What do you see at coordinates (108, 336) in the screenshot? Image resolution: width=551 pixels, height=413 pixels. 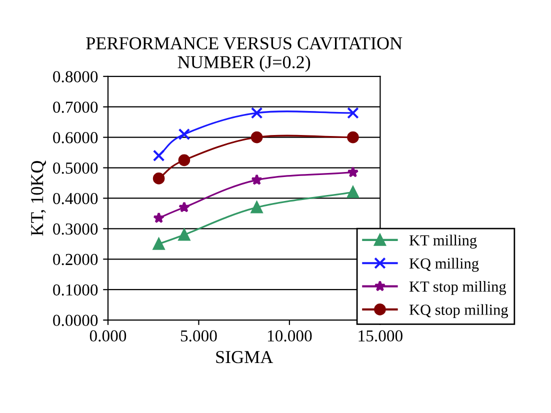 I see `x-tick-label: 0.000` at bounding box center [108, 336].